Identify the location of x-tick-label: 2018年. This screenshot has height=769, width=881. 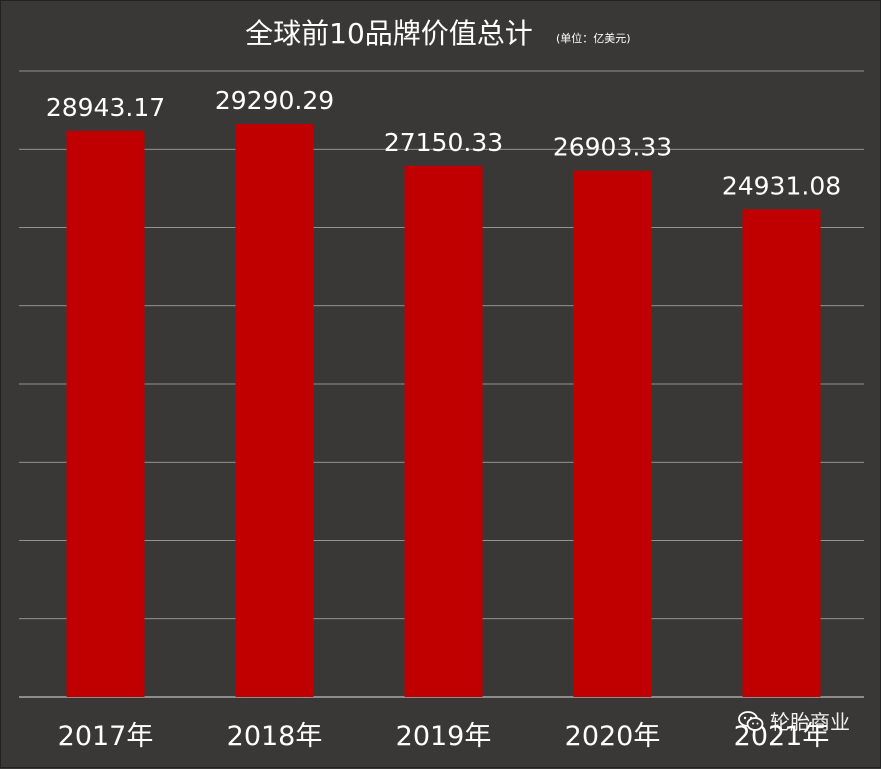
(275, 736).